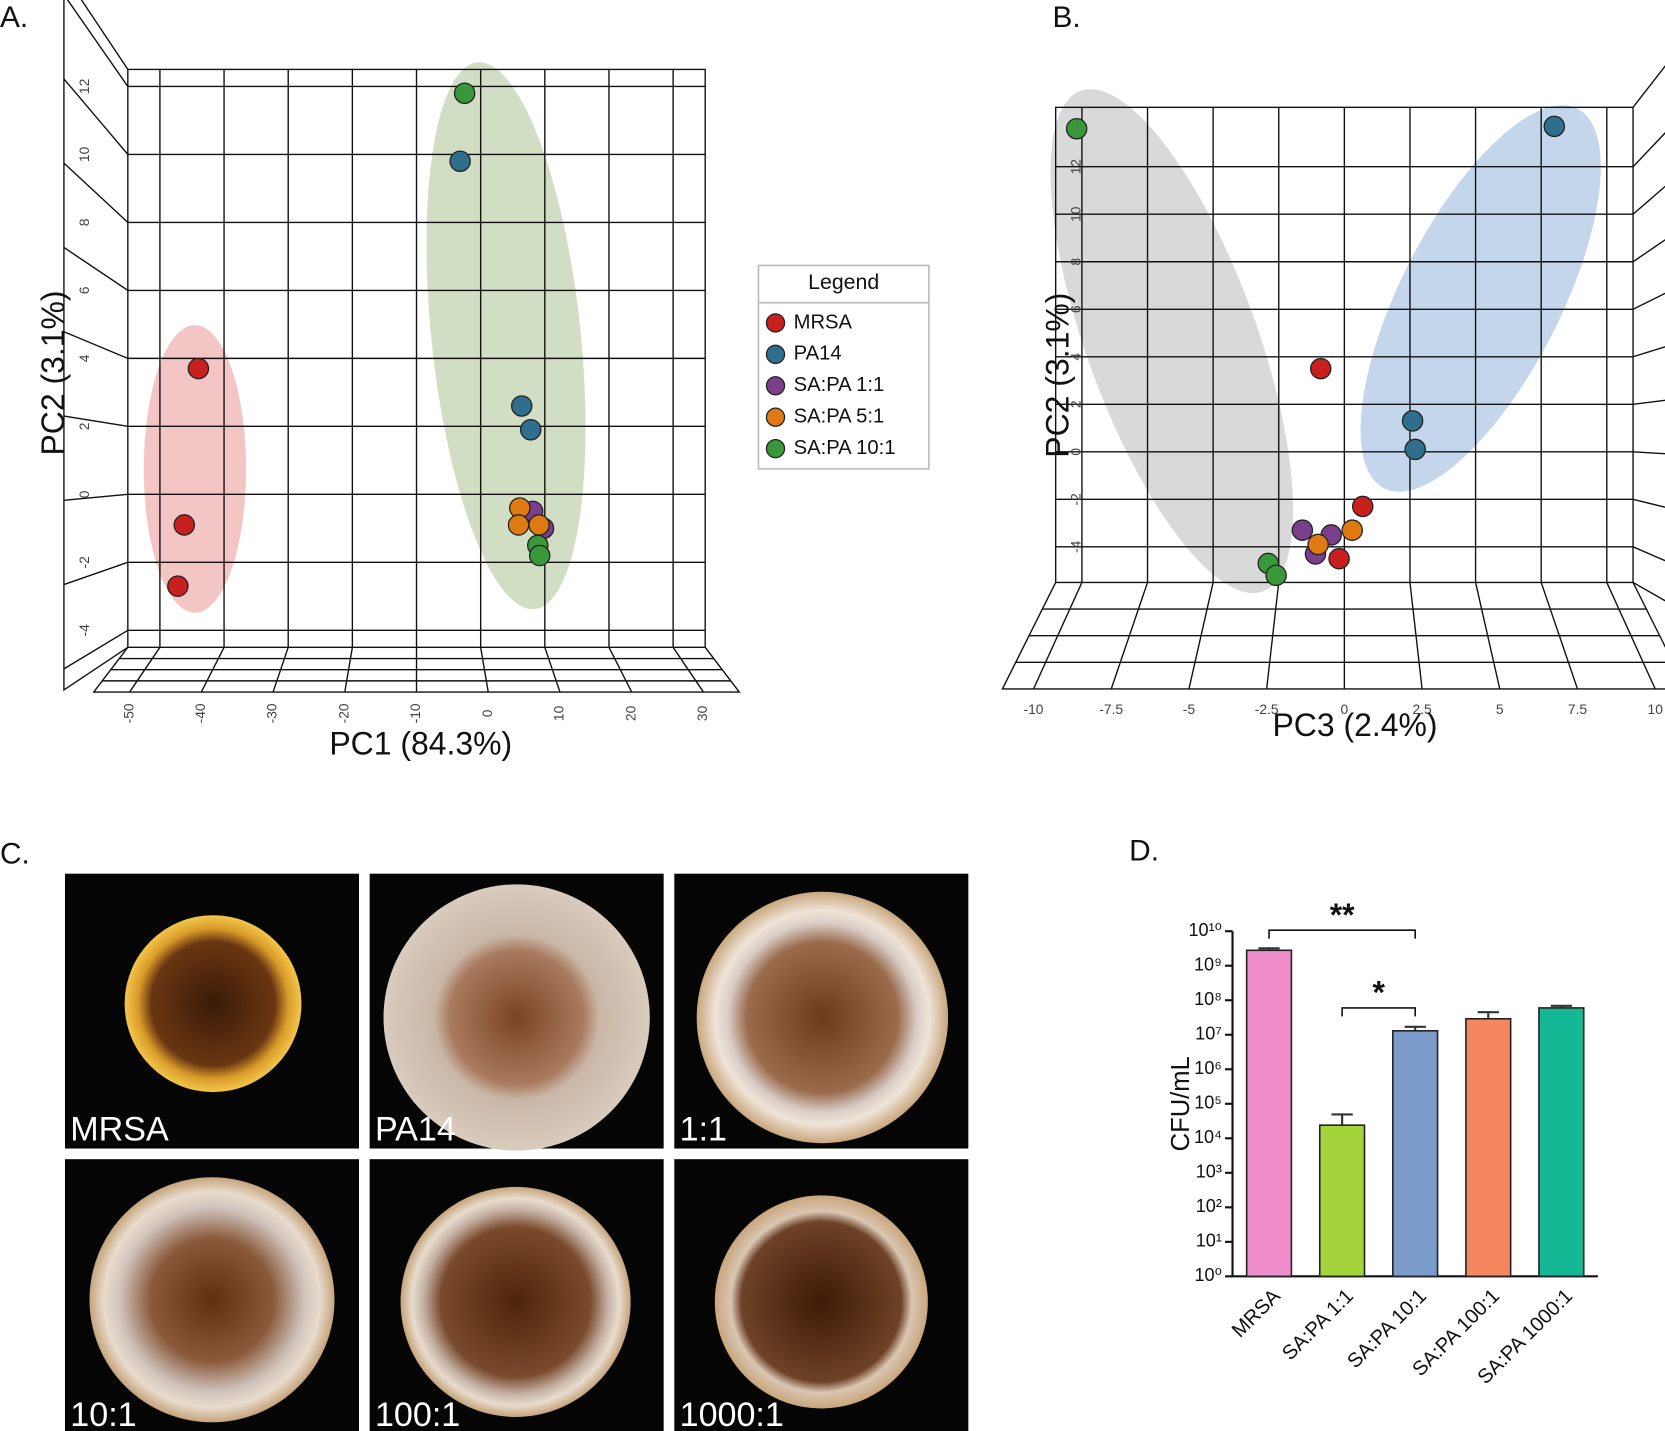 Image resolution: width=1665 pixels, height=1431 pixels. What do you see at coordinates (1209, 1172) in the screenshot?
I see `y-tick-label: 10³` at bounding box center [1209, 1172].